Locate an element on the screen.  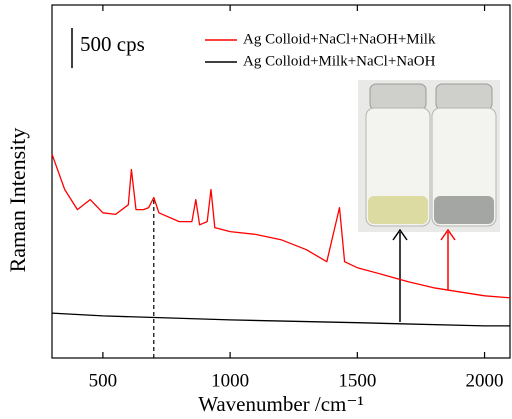
y-axis-label: Raman Intensity is located at coordinates (17, 200).